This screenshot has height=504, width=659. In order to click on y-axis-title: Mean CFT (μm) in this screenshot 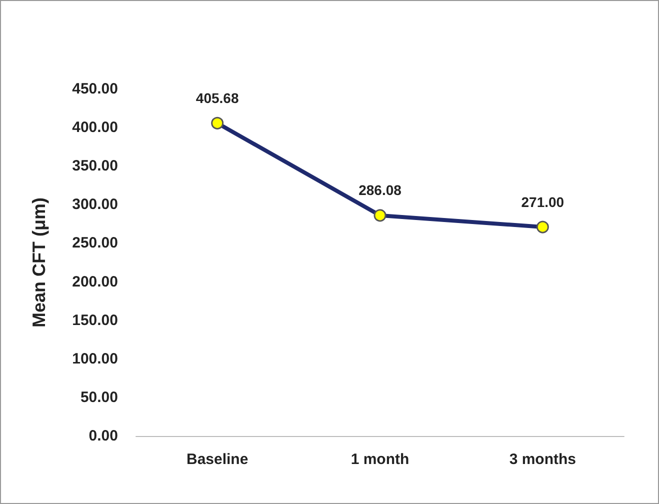, I will do `click(39, 262)`.